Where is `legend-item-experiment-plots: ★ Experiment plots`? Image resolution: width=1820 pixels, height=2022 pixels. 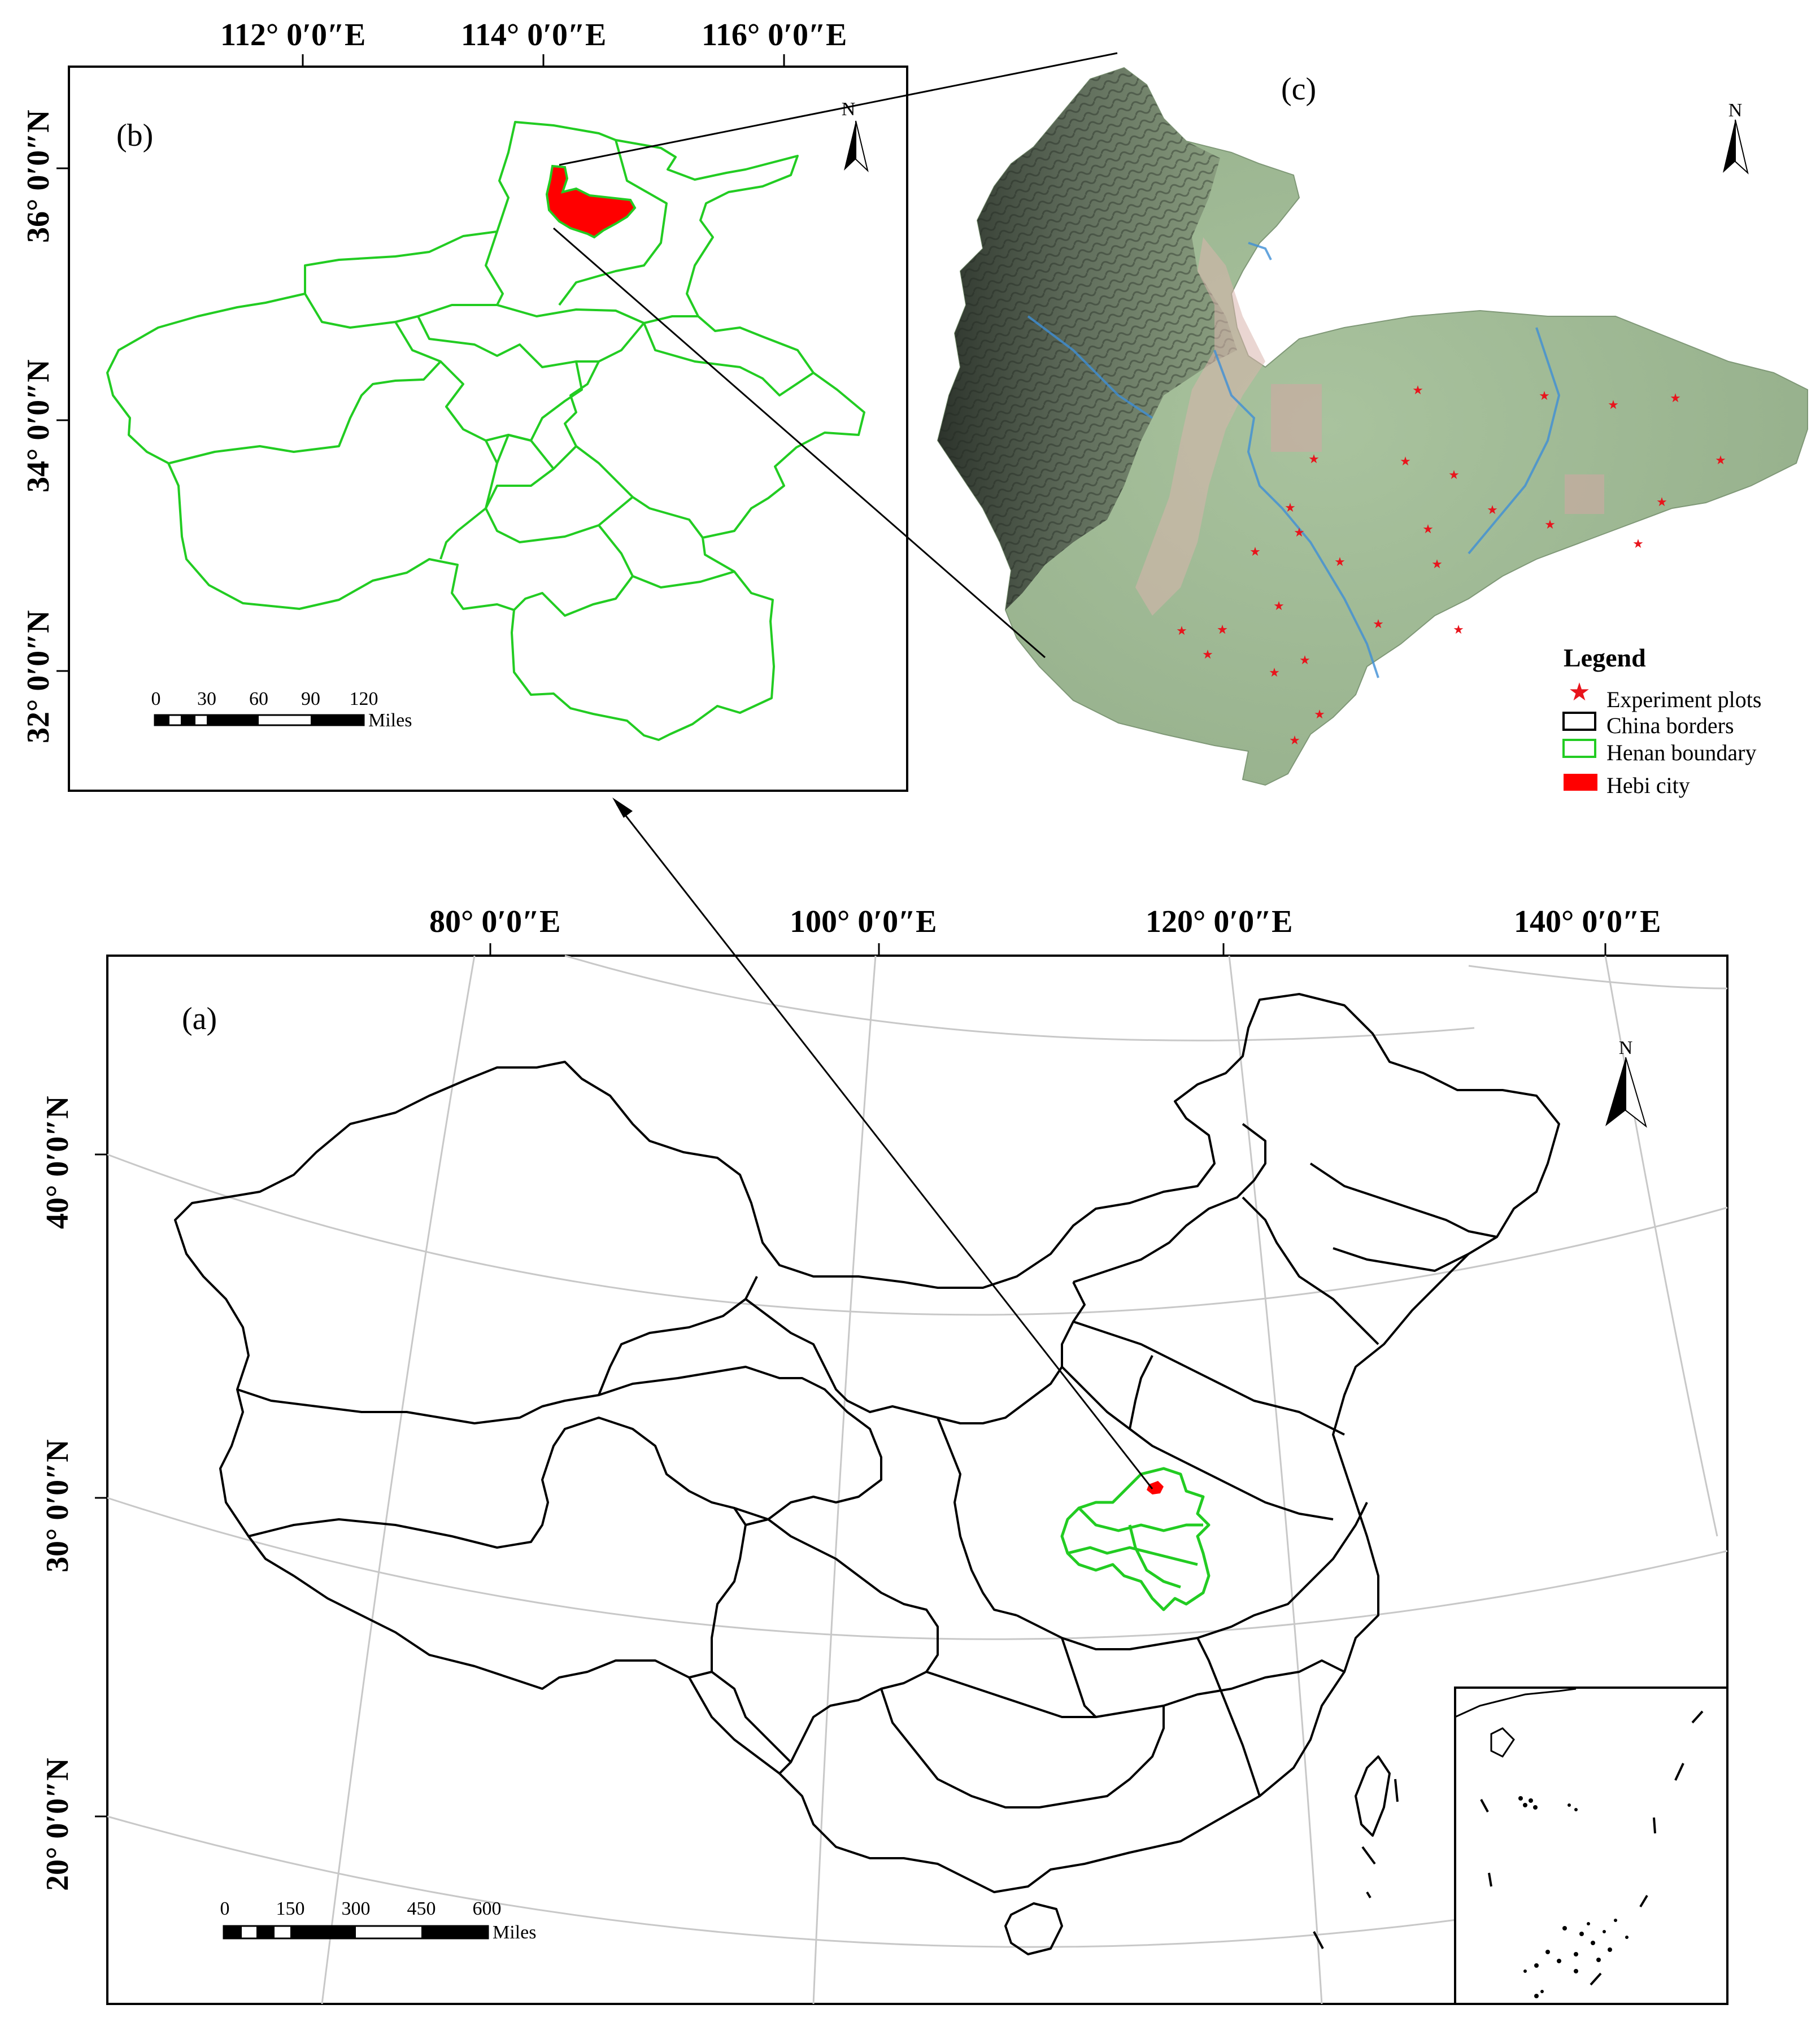
legend-item-experiment-plots: ★ Experiment plots is located at coordinates (1664, 695).